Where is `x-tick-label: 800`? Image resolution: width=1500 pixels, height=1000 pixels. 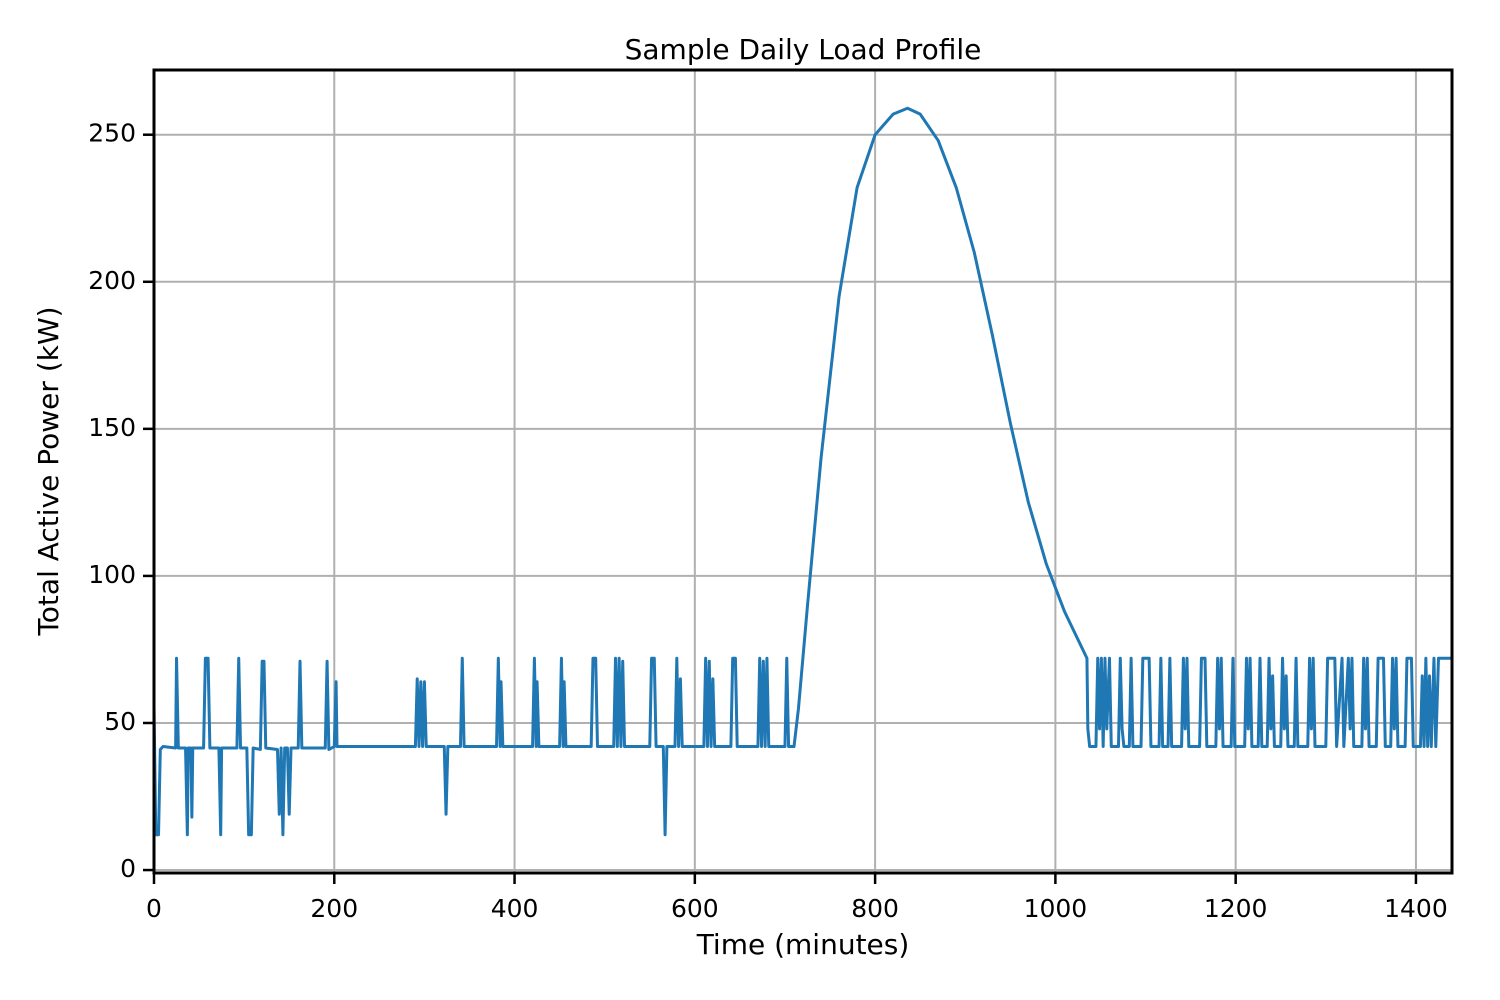 x-tick-label: 800 is located at coordinates (875, 908).